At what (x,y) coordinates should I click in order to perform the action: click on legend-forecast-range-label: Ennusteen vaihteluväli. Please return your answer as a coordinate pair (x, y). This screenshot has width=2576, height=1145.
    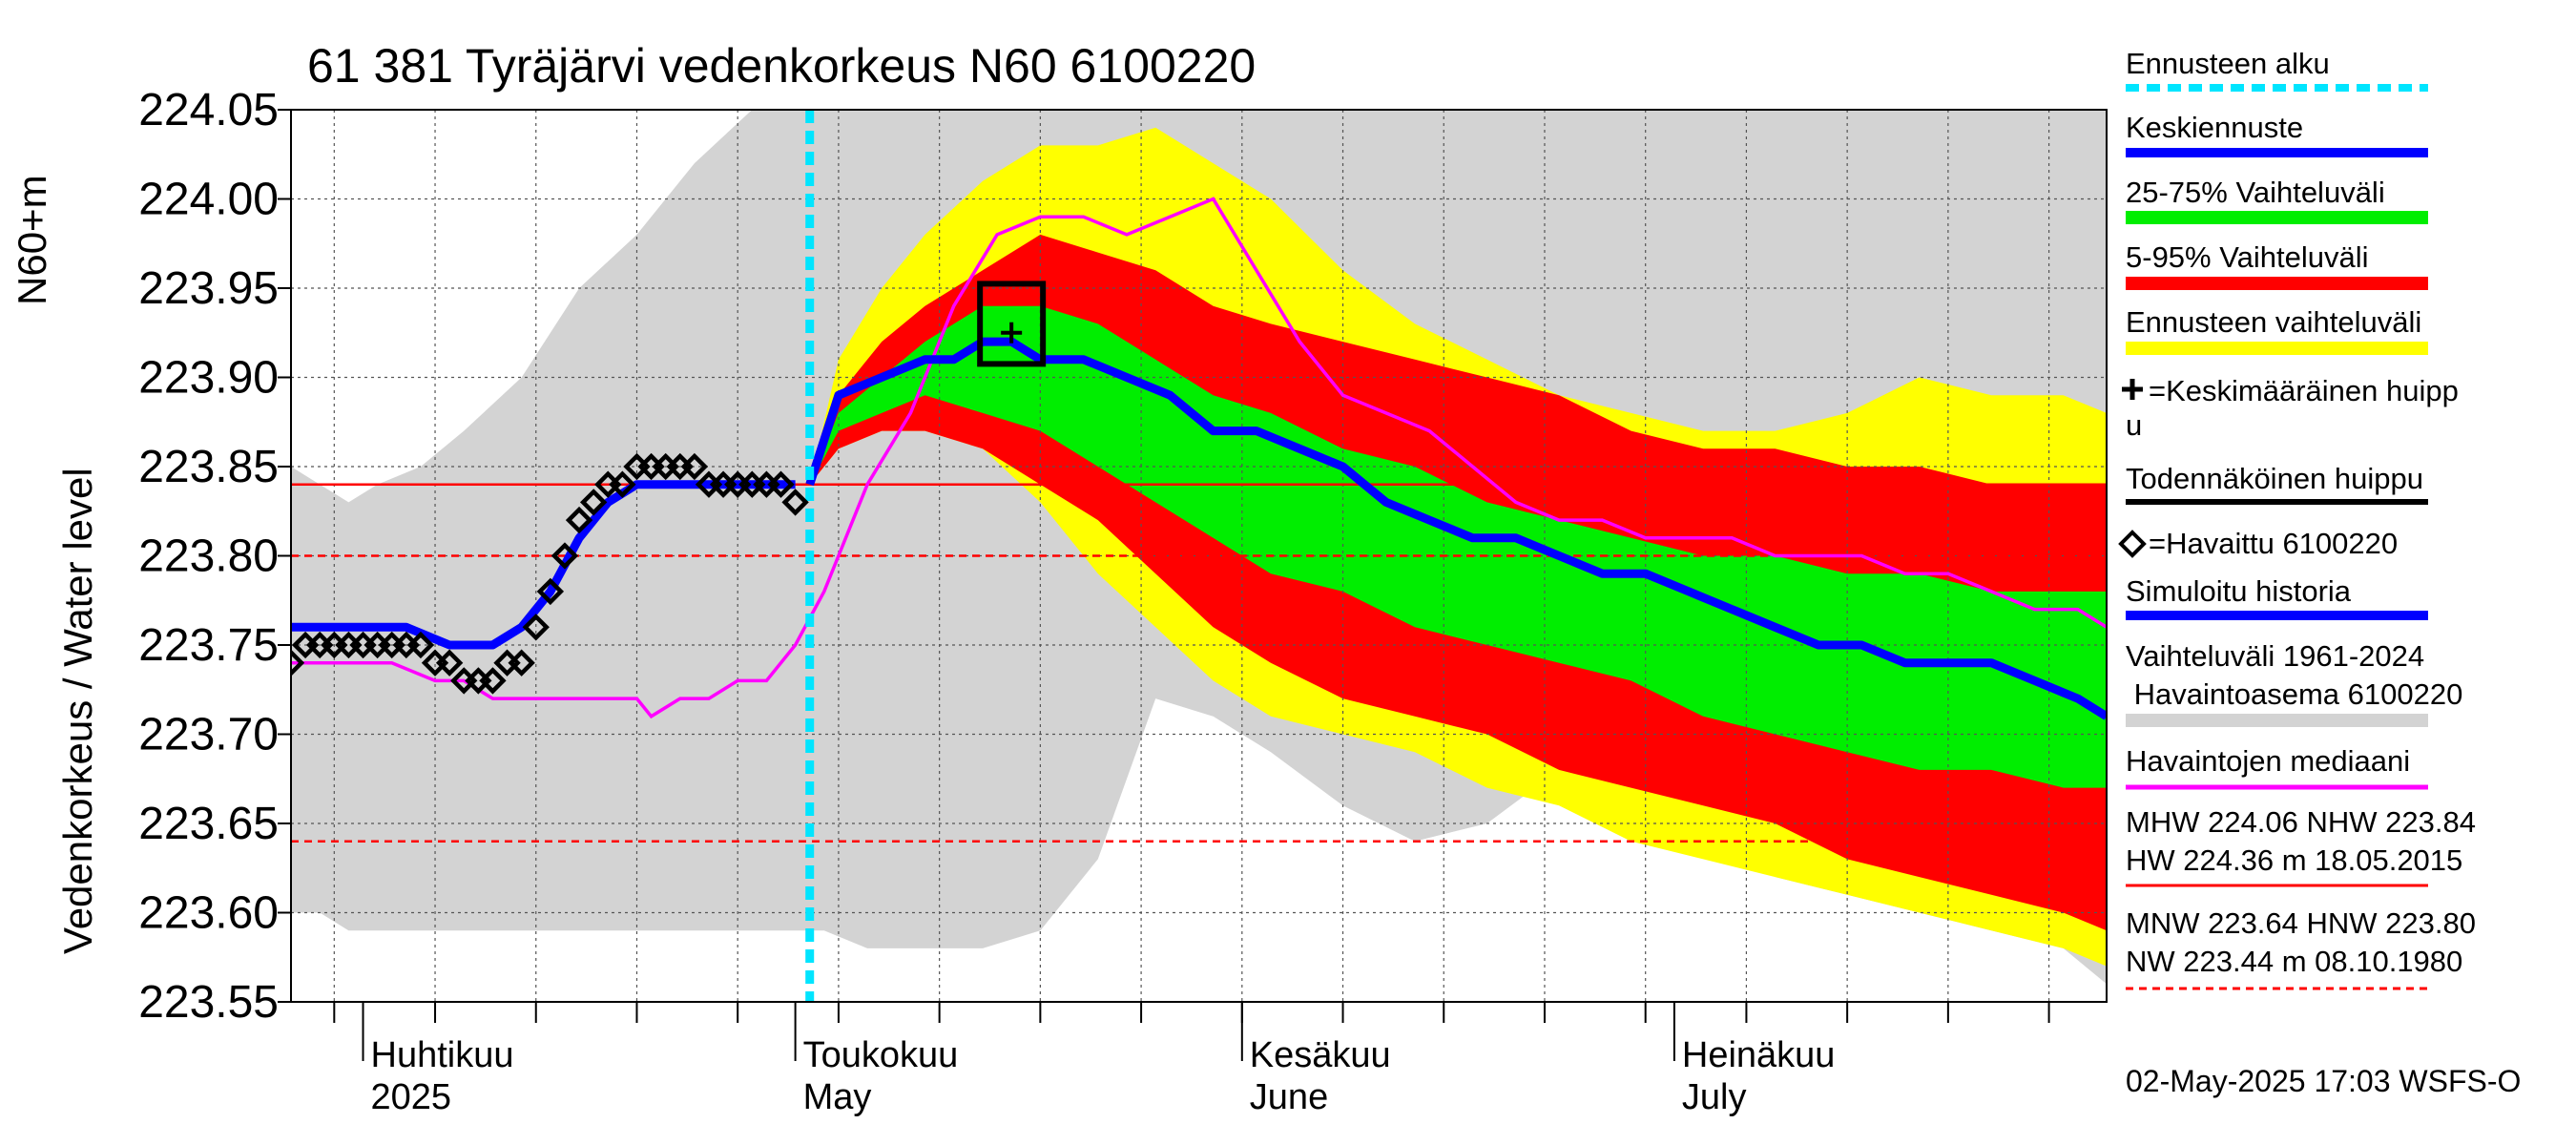
    Looking at the image, I should click on (2273, 322).